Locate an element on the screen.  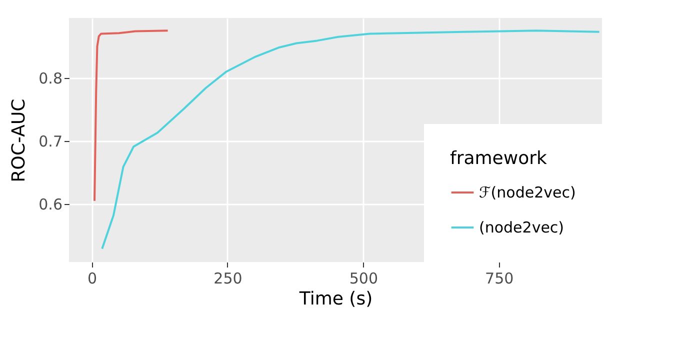
legend-title: framework is located at coordinates (499, 158).